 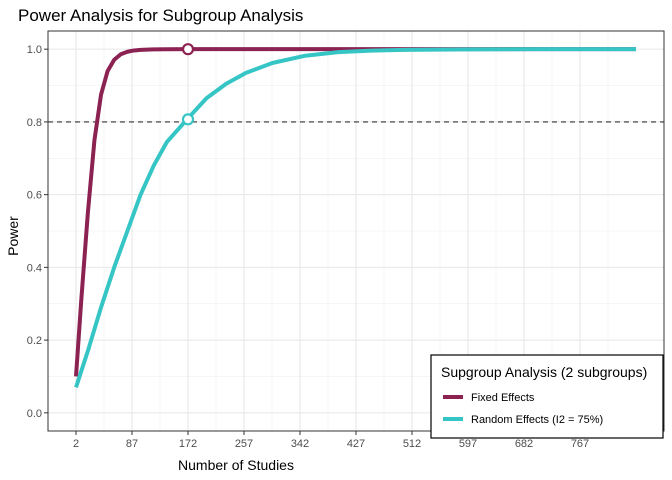 I want to click on x-tick-label: 767, so click(x=580, y=444).